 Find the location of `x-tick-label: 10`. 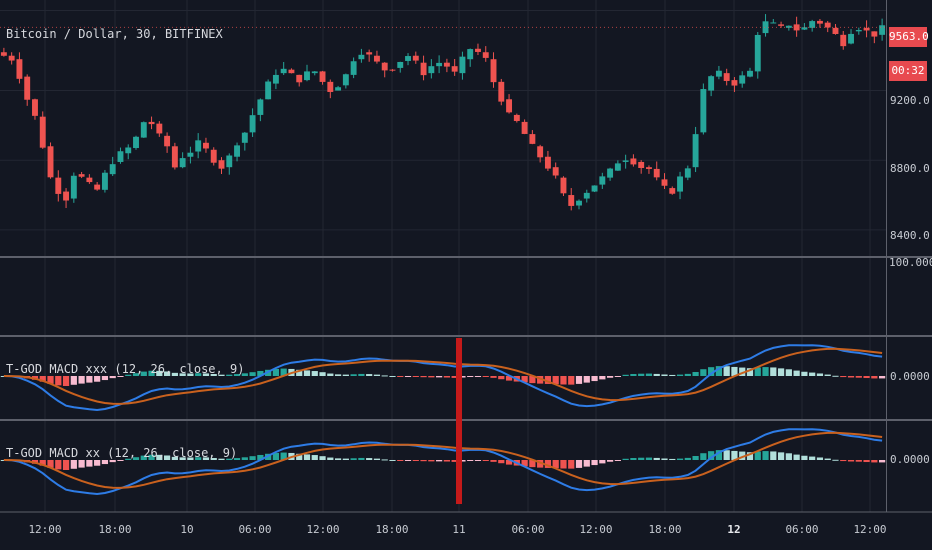

x-tick-label: 10 is located at coordinates (187, 529).